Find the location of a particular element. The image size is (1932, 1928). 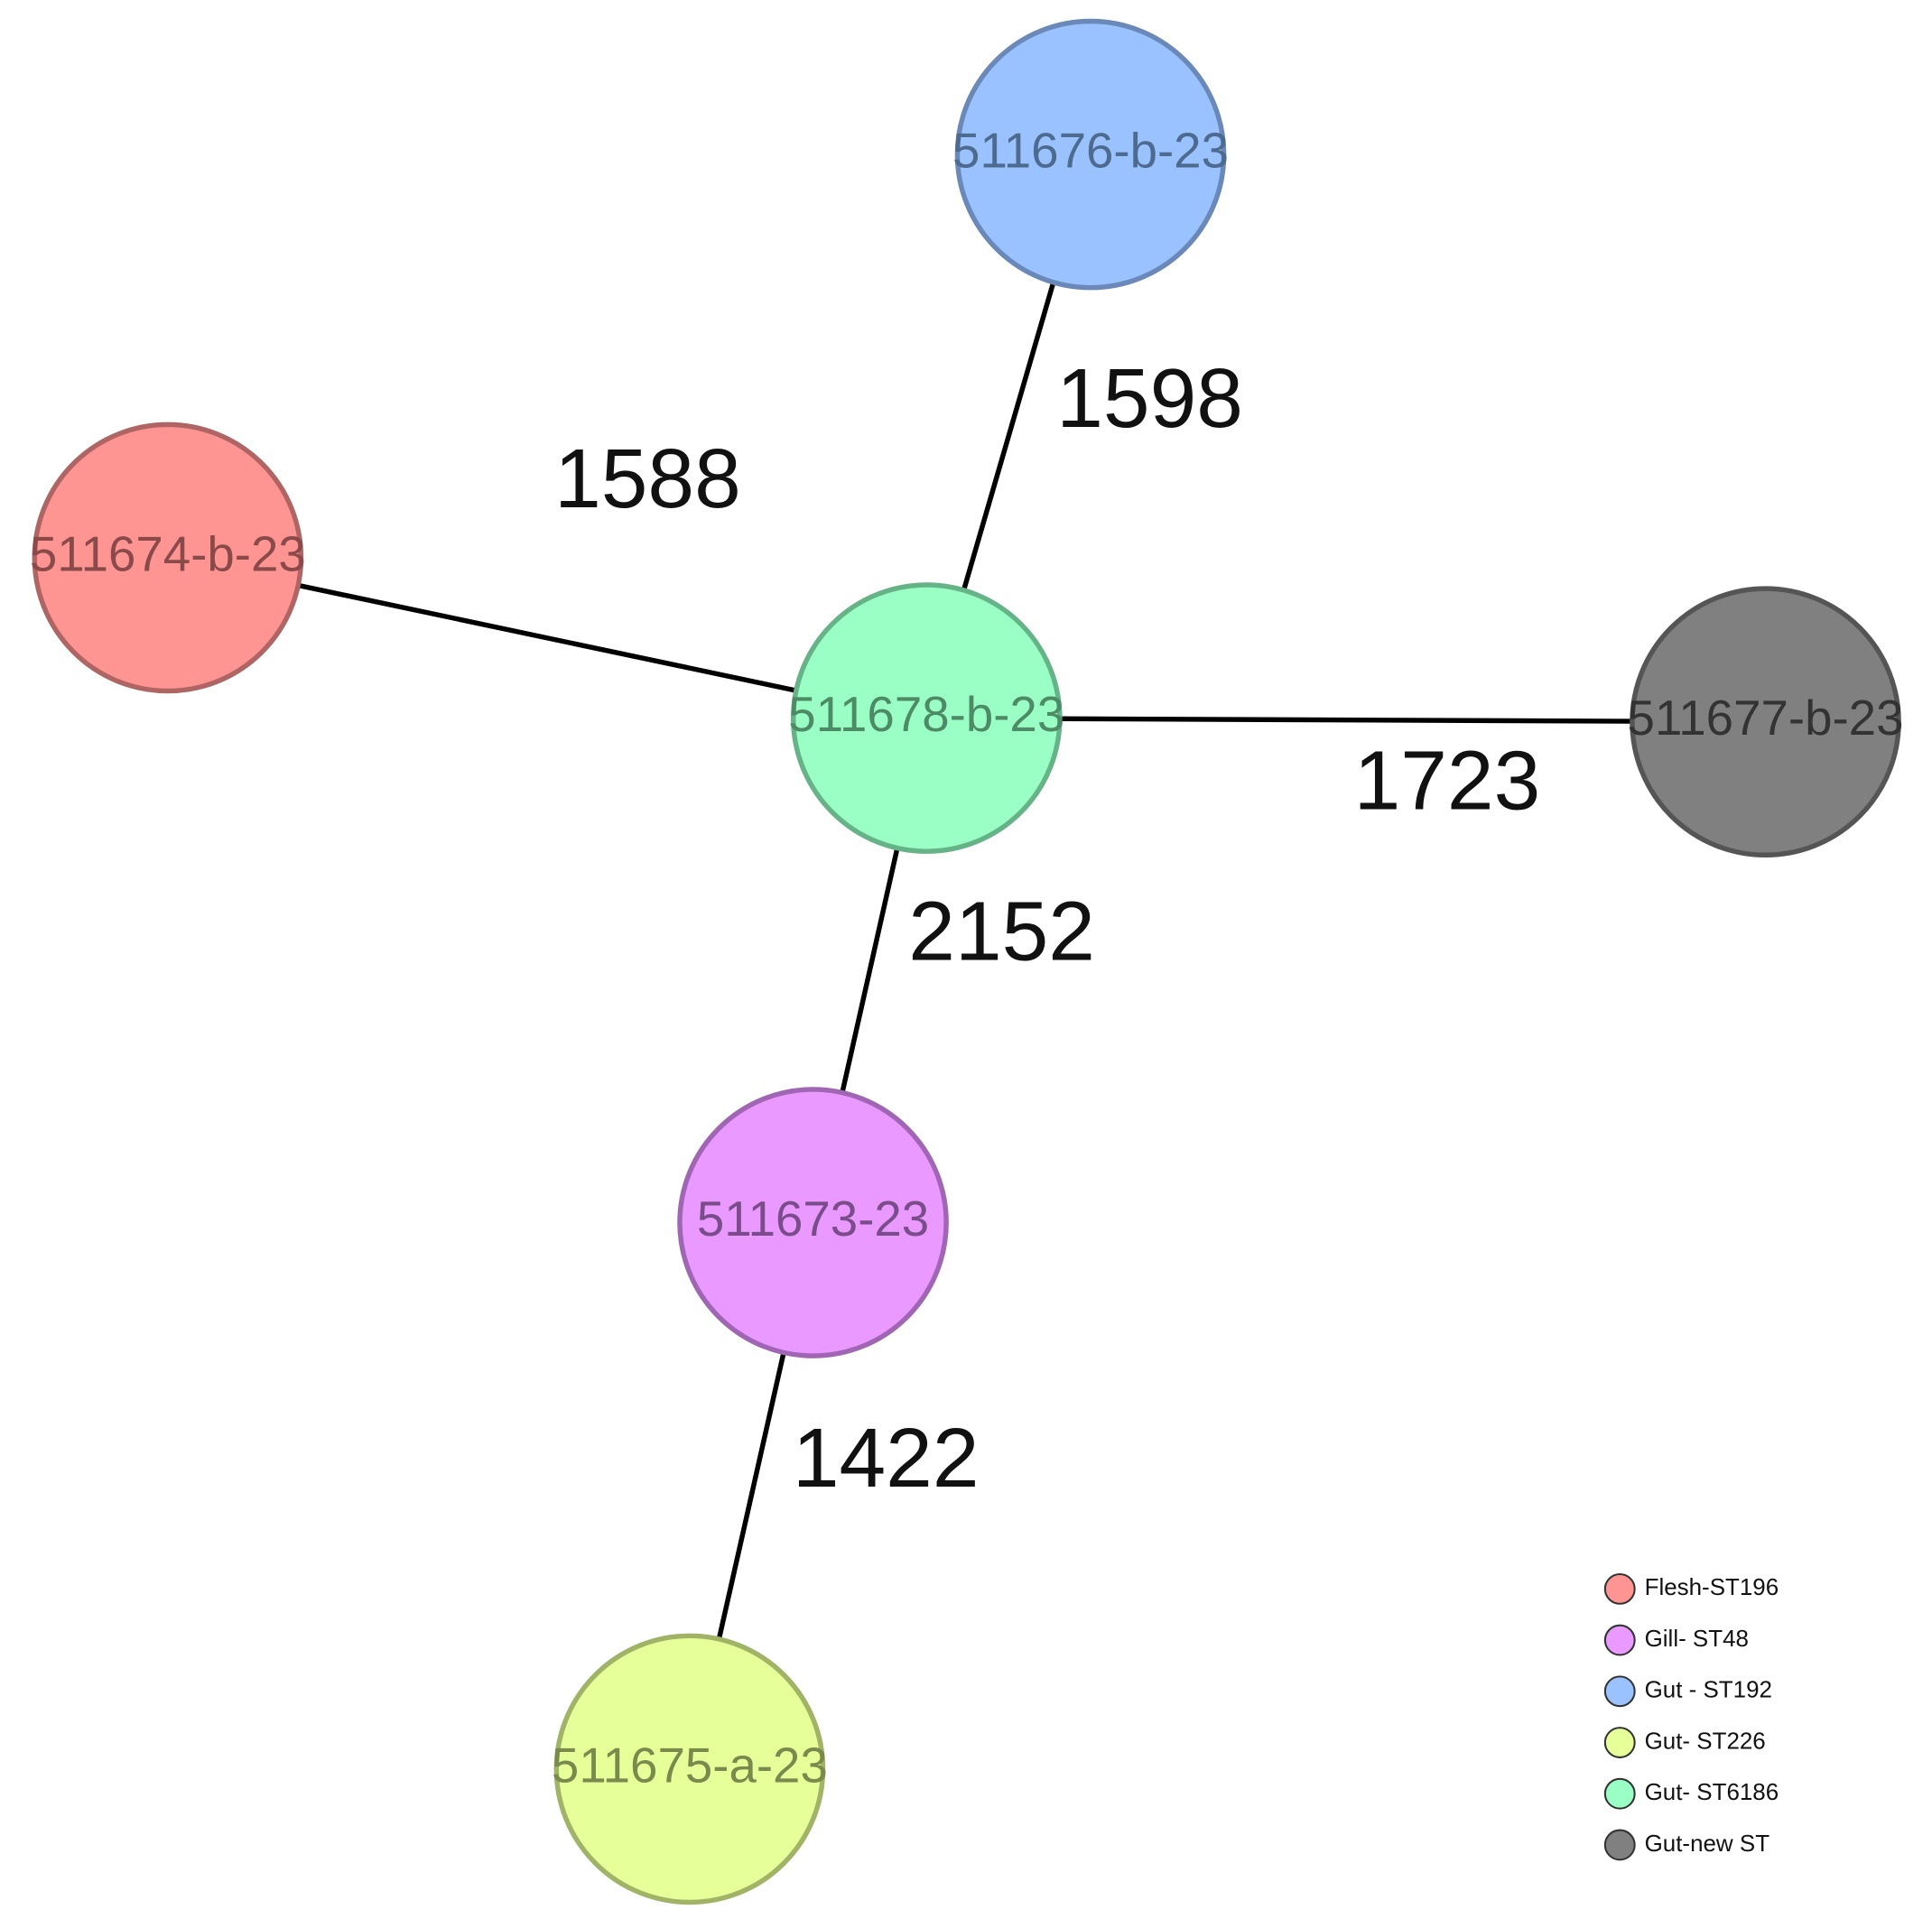

edge-label: 1723 is located at coordinates (1447, 781).